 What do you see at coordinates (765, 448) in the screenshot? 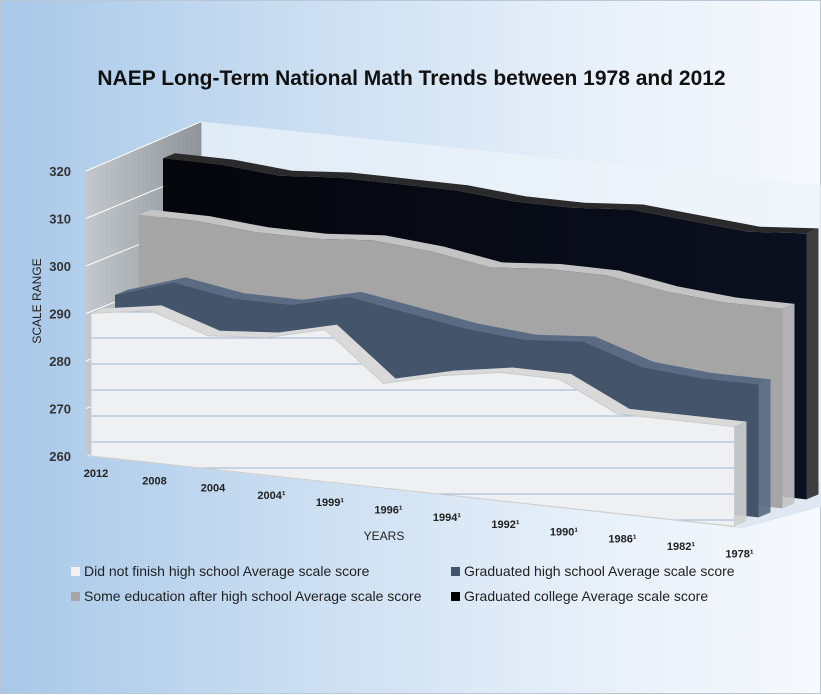
I see `series-1-side` at bounding box center [765, 448].